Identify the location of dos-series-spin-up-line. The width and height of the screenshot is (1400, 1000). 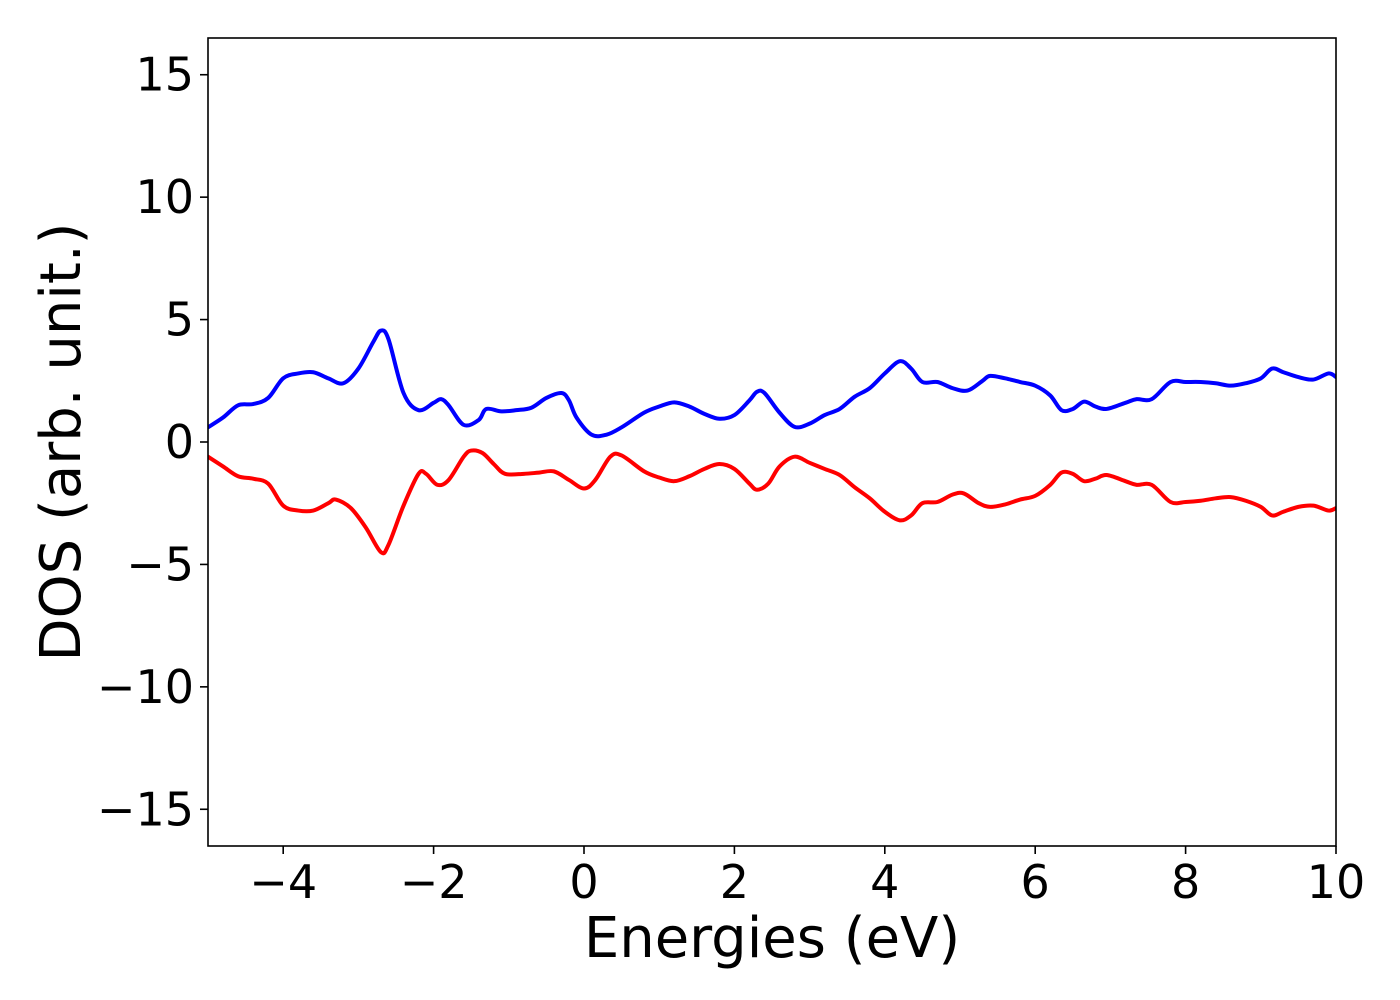
(772, 383).